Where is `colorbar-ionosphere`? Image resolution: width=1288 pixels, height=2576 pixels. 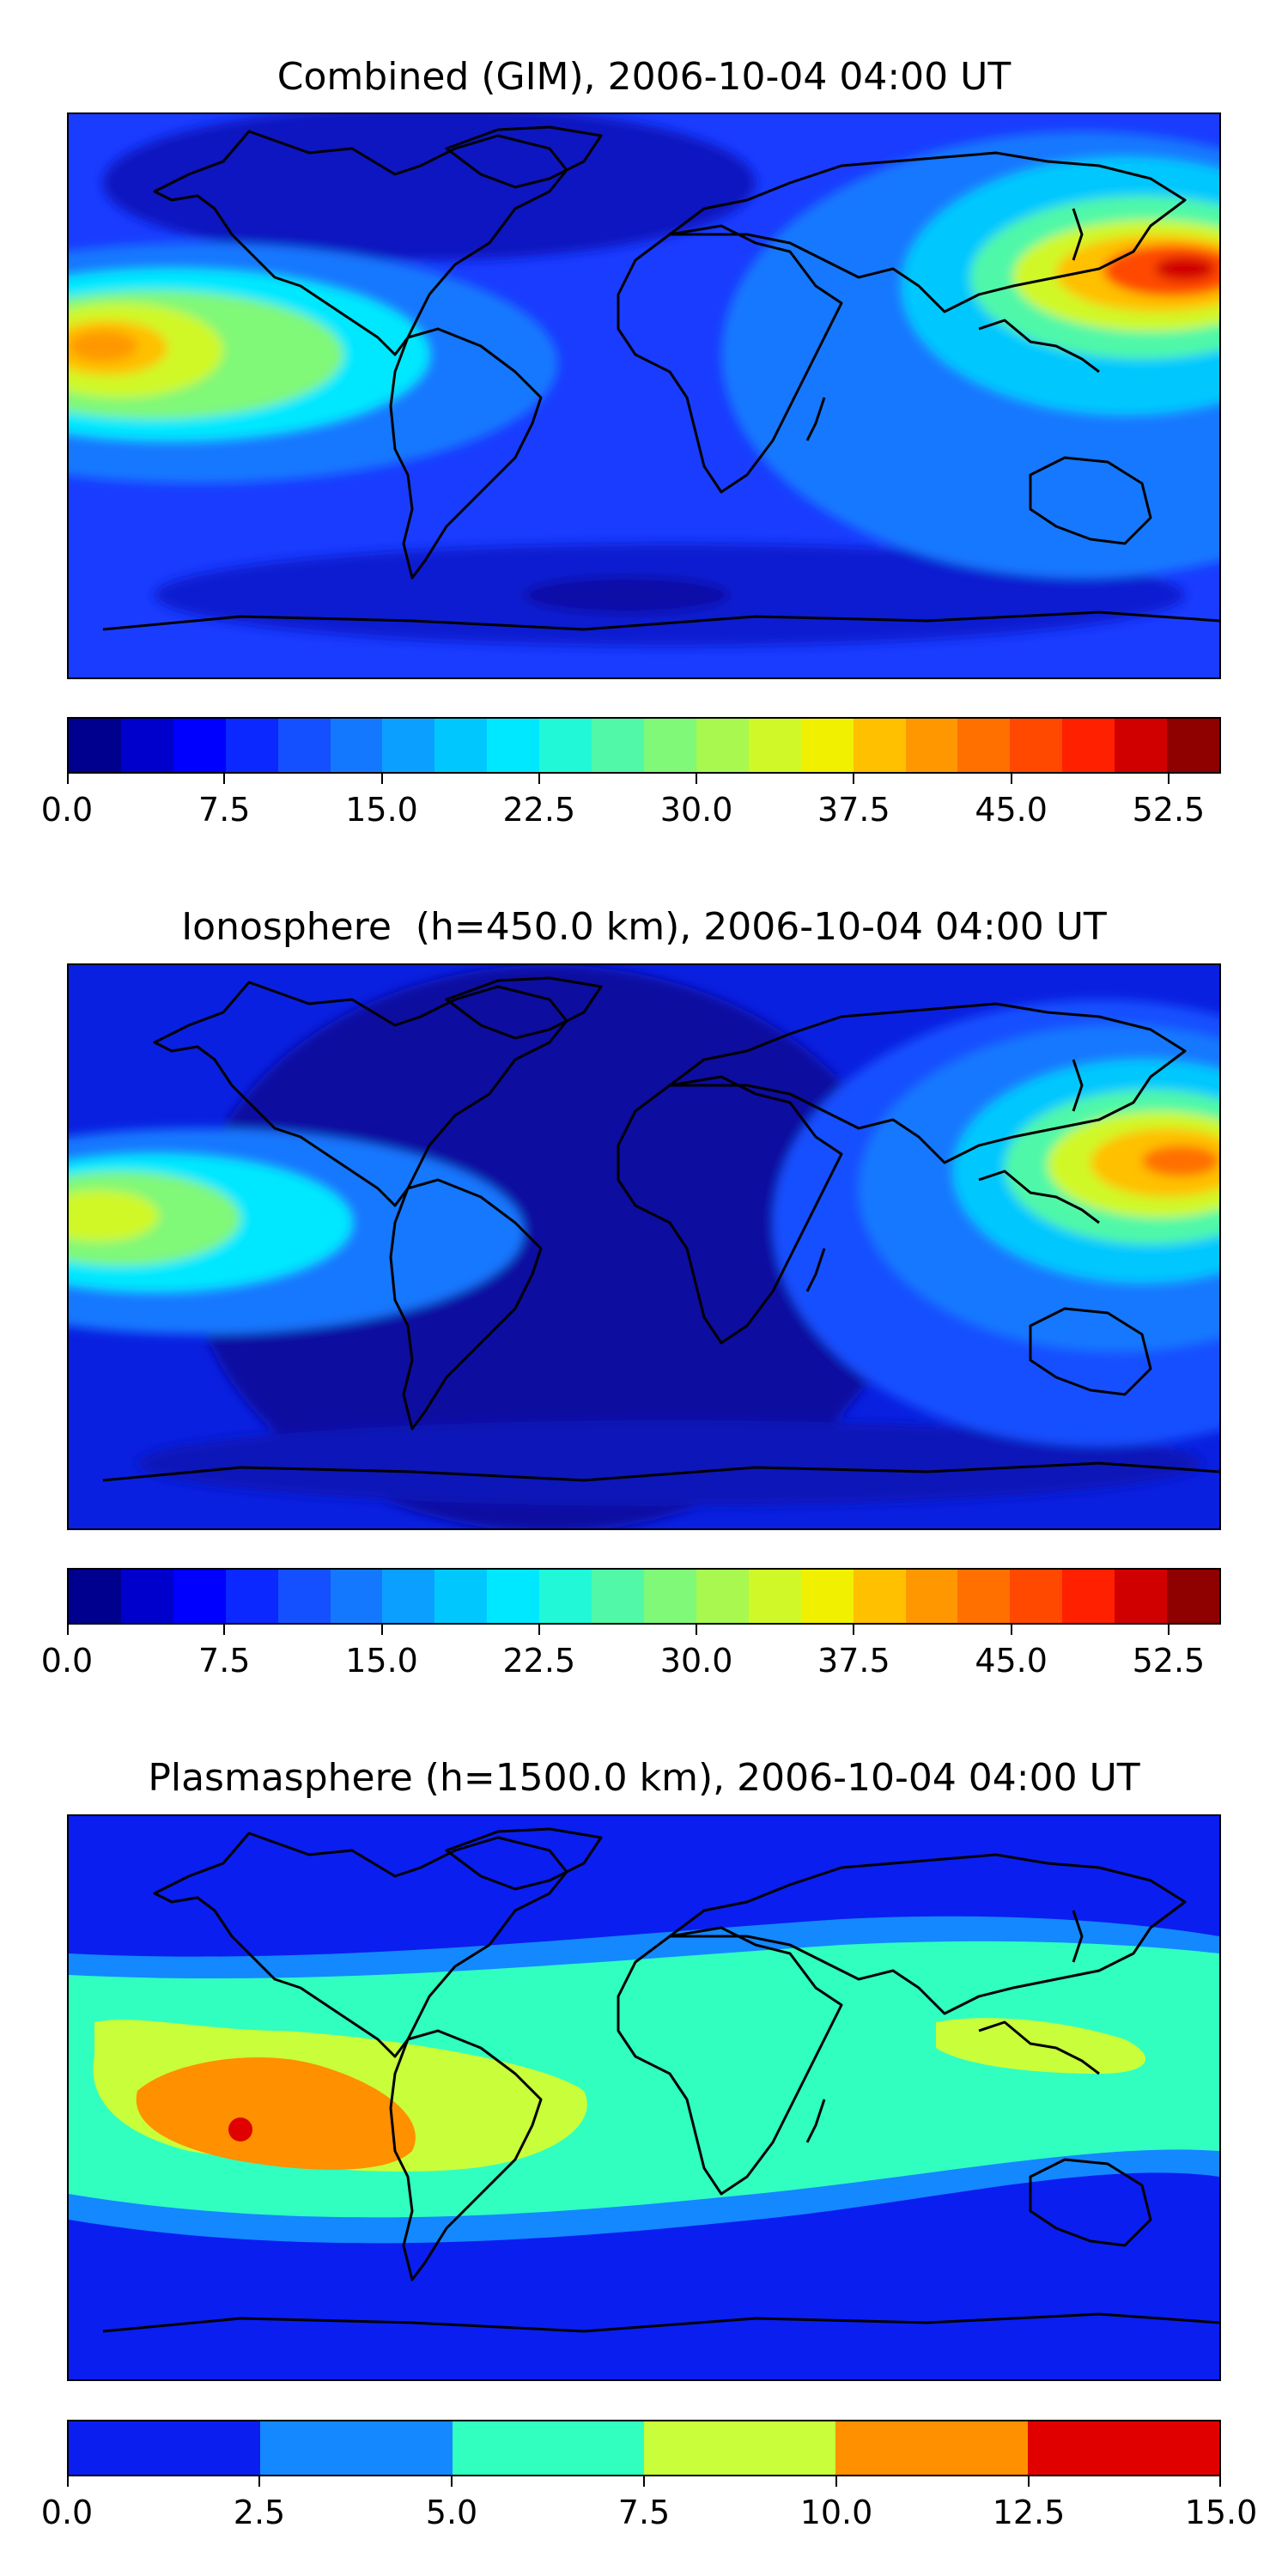
colorbar-ionosphere is located at coordinates (644, 1597).